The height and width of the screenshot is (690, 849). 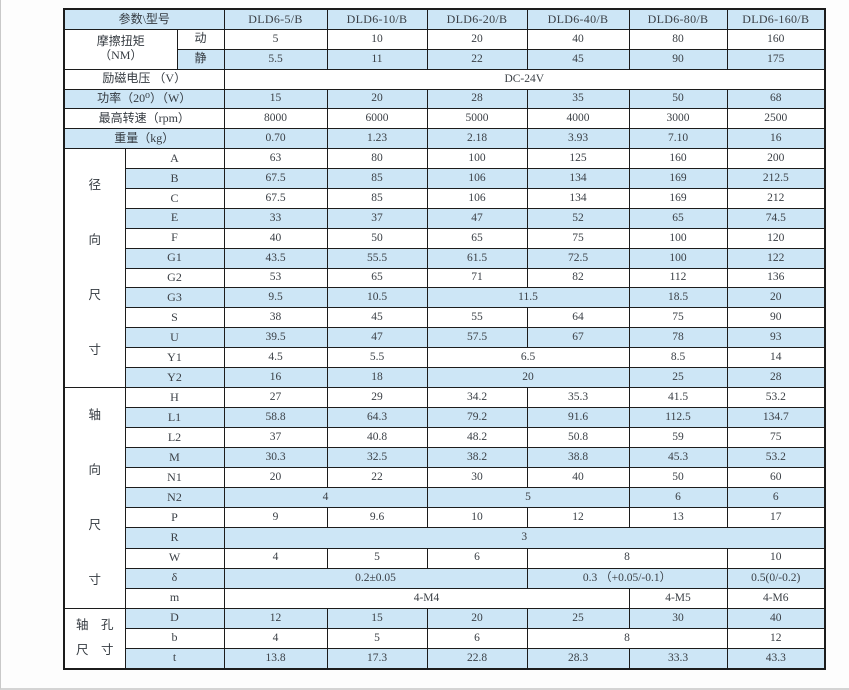 What do you see at coordinates (578, 198) in the screenshot?
I see `value-cell: 134` at bounding box center [578, 198].